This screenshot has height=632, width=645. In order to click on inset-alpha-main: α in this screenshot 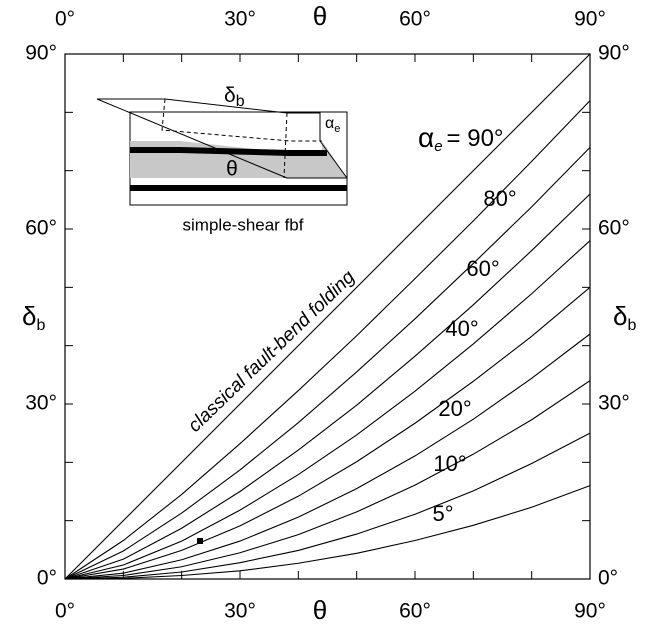, I will do `click(329, 123)`.